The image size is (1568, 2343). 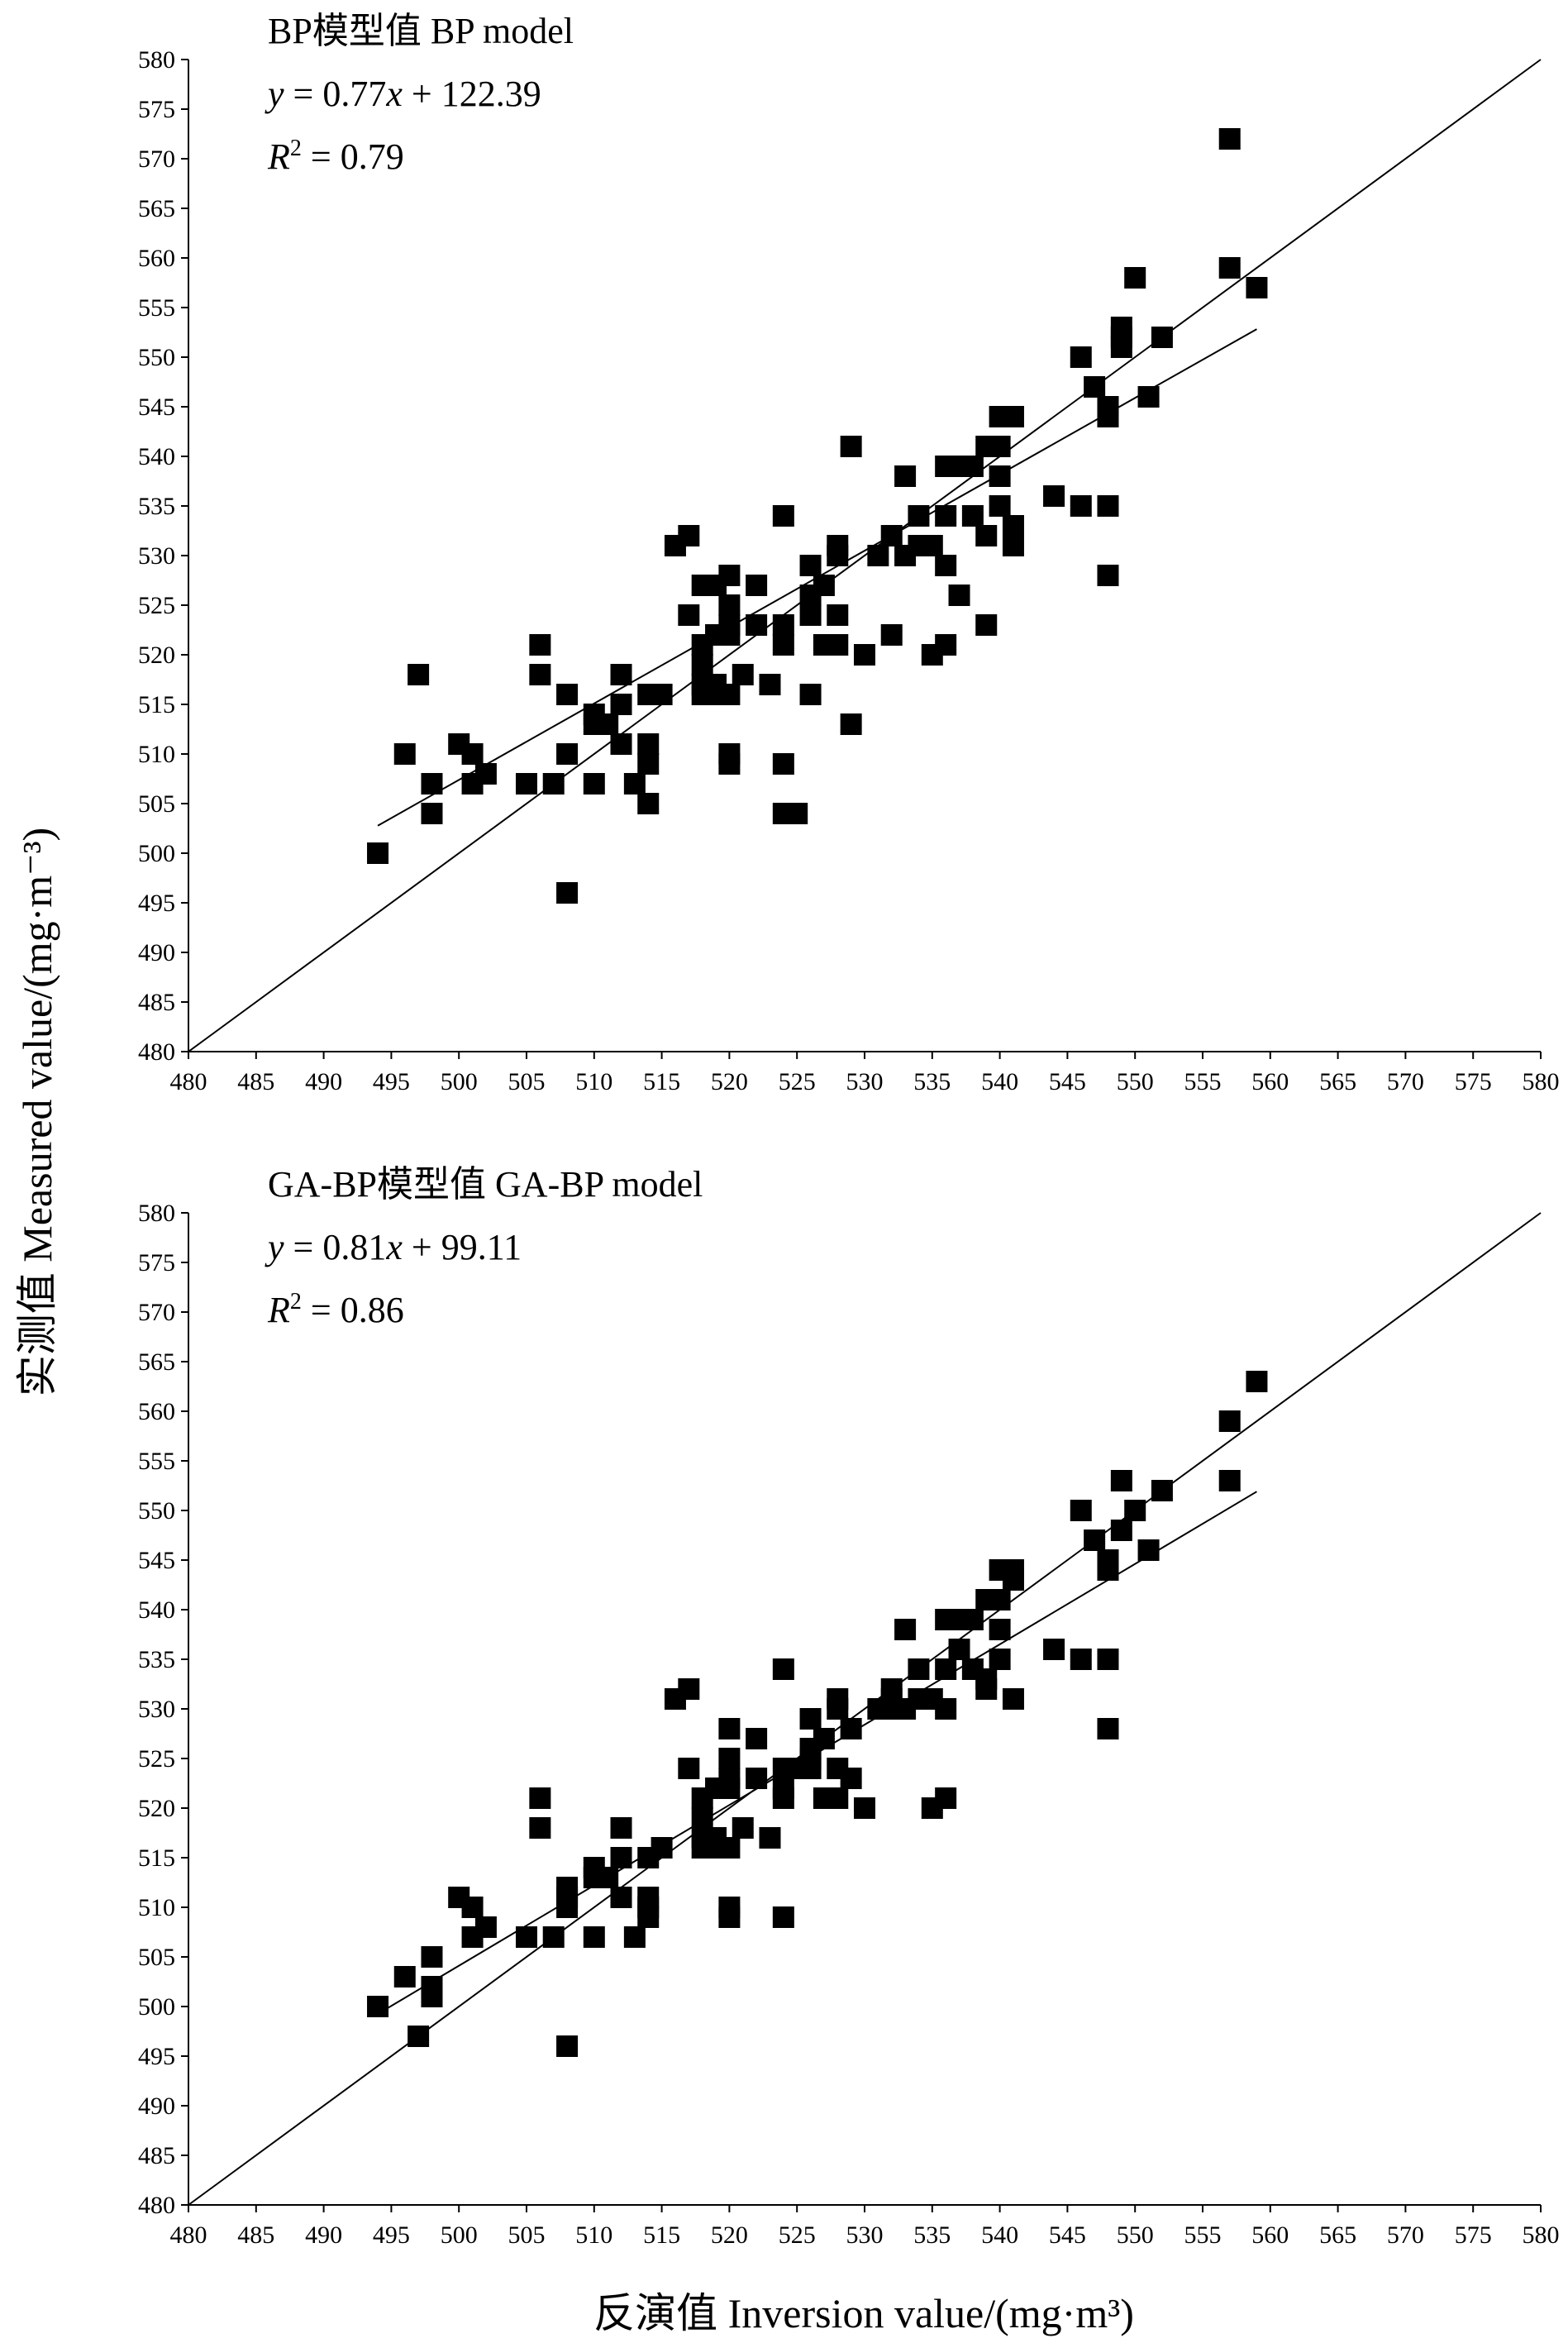 What do you see at coordinates (1473, 2235) in the screenshot?
I see `x-tick-label: 575` at bounding box center [1473, 2235].